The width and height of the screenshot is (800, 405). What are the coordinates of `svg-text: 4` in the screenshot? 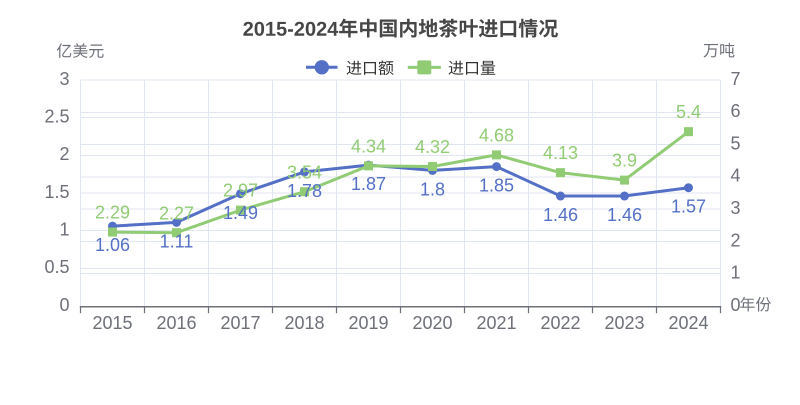 It's located at (736, 176).